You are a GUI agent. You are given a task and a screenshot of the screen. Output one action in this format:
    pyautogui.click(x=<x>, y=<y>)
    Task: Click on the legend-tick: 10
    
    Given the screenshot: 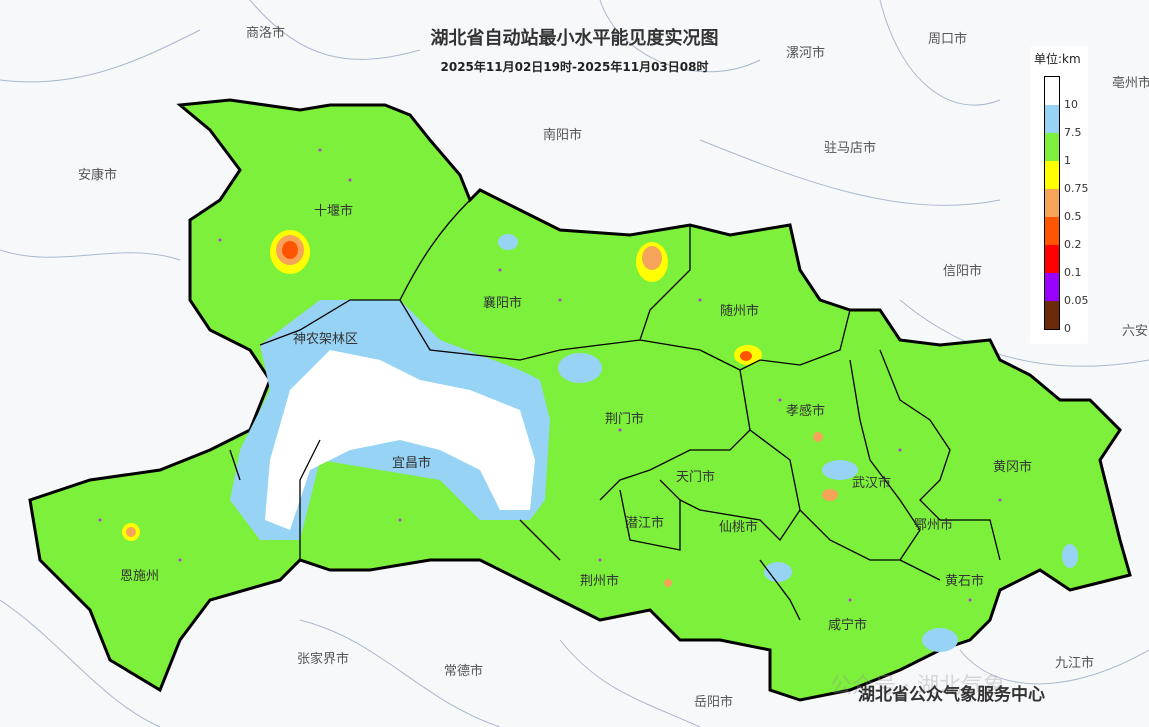 What is the action you would take?
    pyautogui.click(x=1071, y=104)
    